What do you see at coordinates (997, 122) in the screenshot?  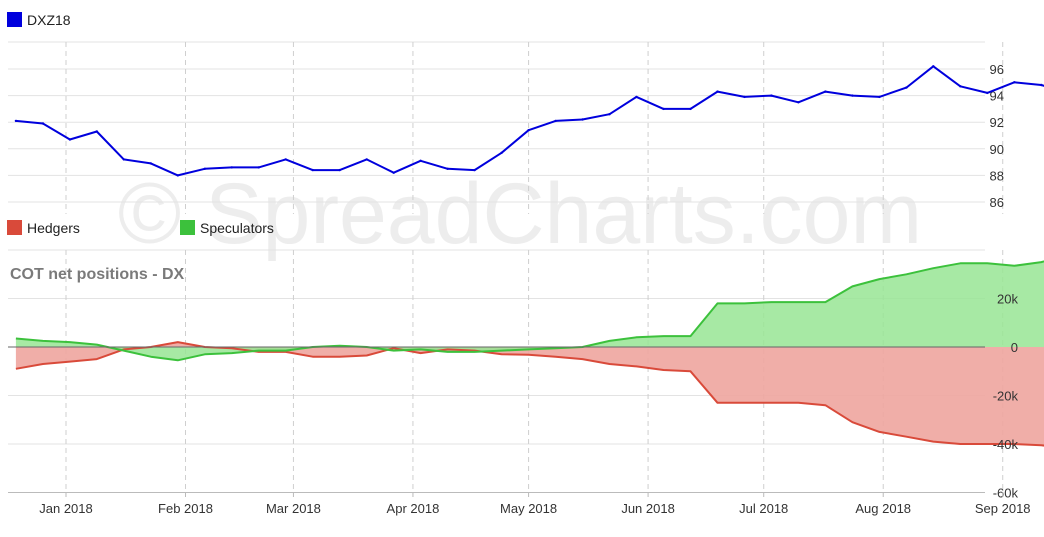 I see `price-y-tick-label: 92` at bounding box center [997, 122].